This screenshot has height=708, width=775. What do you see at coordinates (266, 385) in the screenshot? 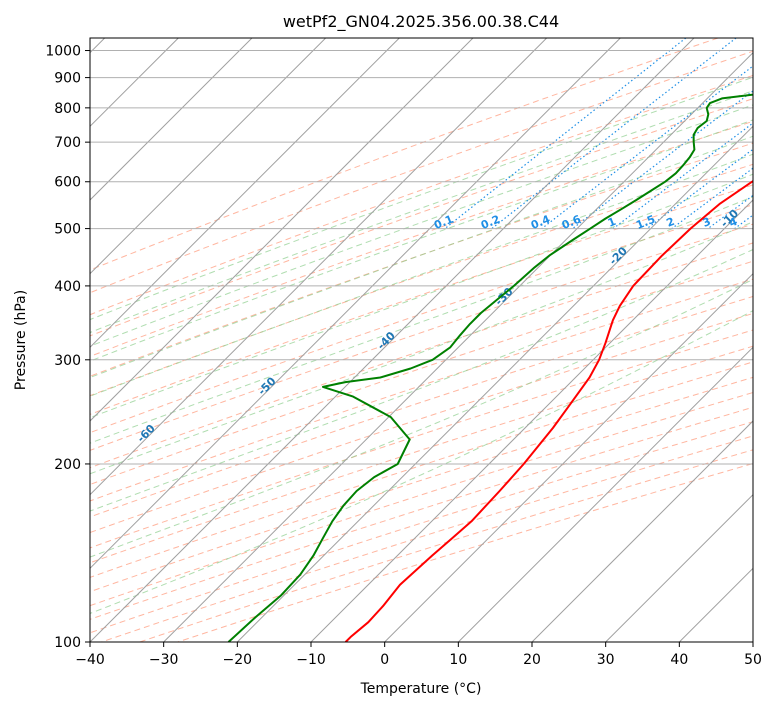
I see `isotherm-label: -50` at bounding box center [266, 385].